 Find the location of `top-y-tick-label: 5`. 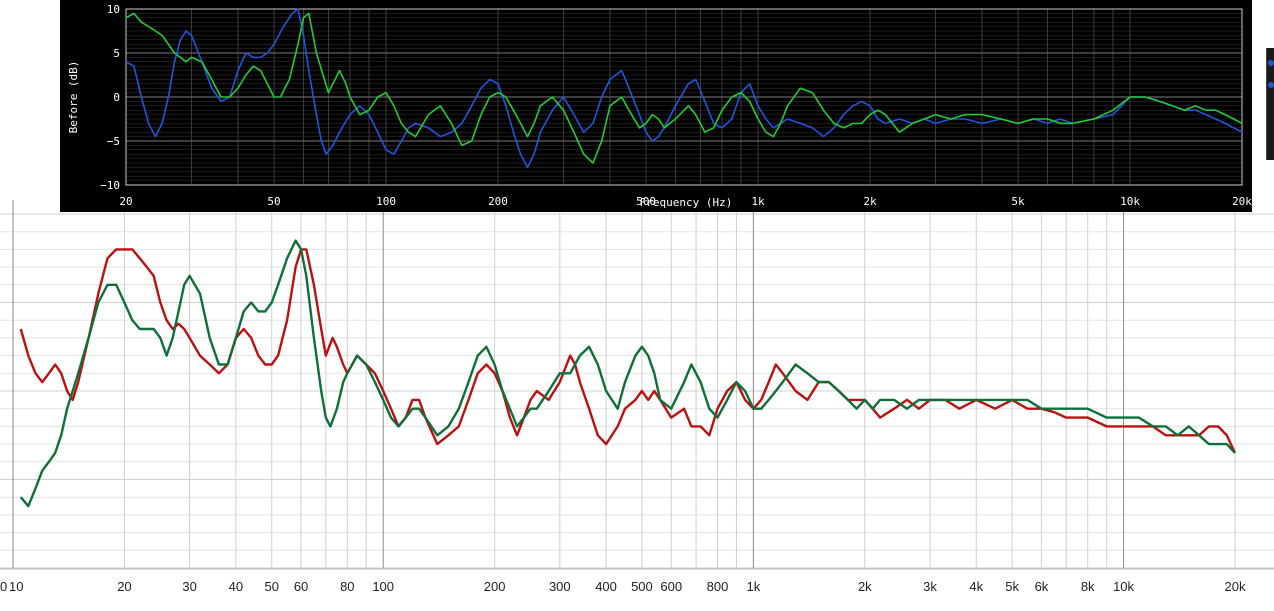

top-y-tick-label: 5 is located at coordinates (116, 53).